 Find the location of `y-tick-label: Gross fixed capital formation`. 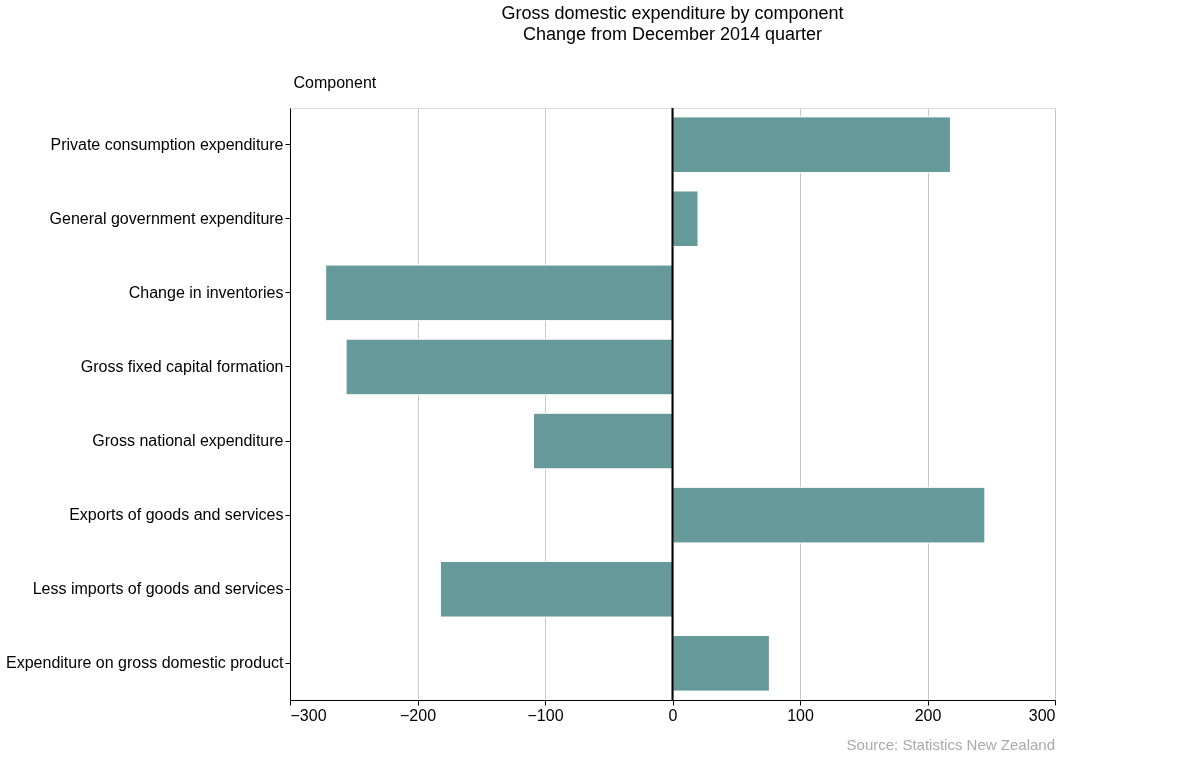

y-tick-label: Gross fixed capital formation is located at coordinates (182, 366).